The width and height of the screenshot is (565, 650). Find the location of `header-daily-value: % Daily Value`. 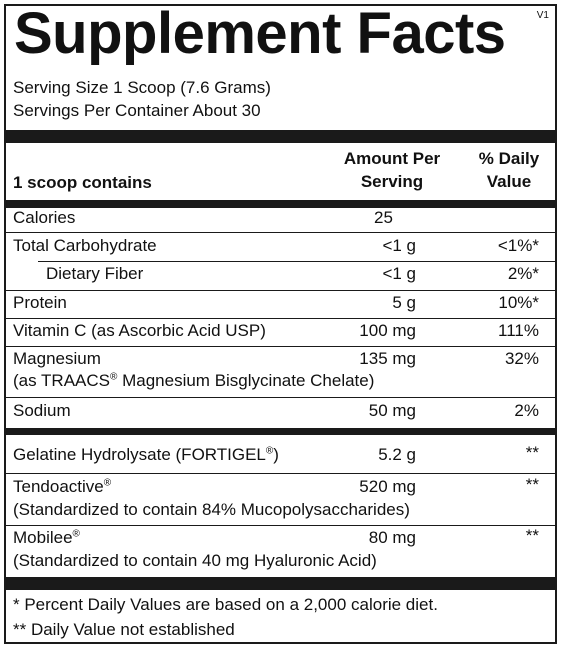

header-daily-value: % Daily Value is located at coordinates (509, 171).